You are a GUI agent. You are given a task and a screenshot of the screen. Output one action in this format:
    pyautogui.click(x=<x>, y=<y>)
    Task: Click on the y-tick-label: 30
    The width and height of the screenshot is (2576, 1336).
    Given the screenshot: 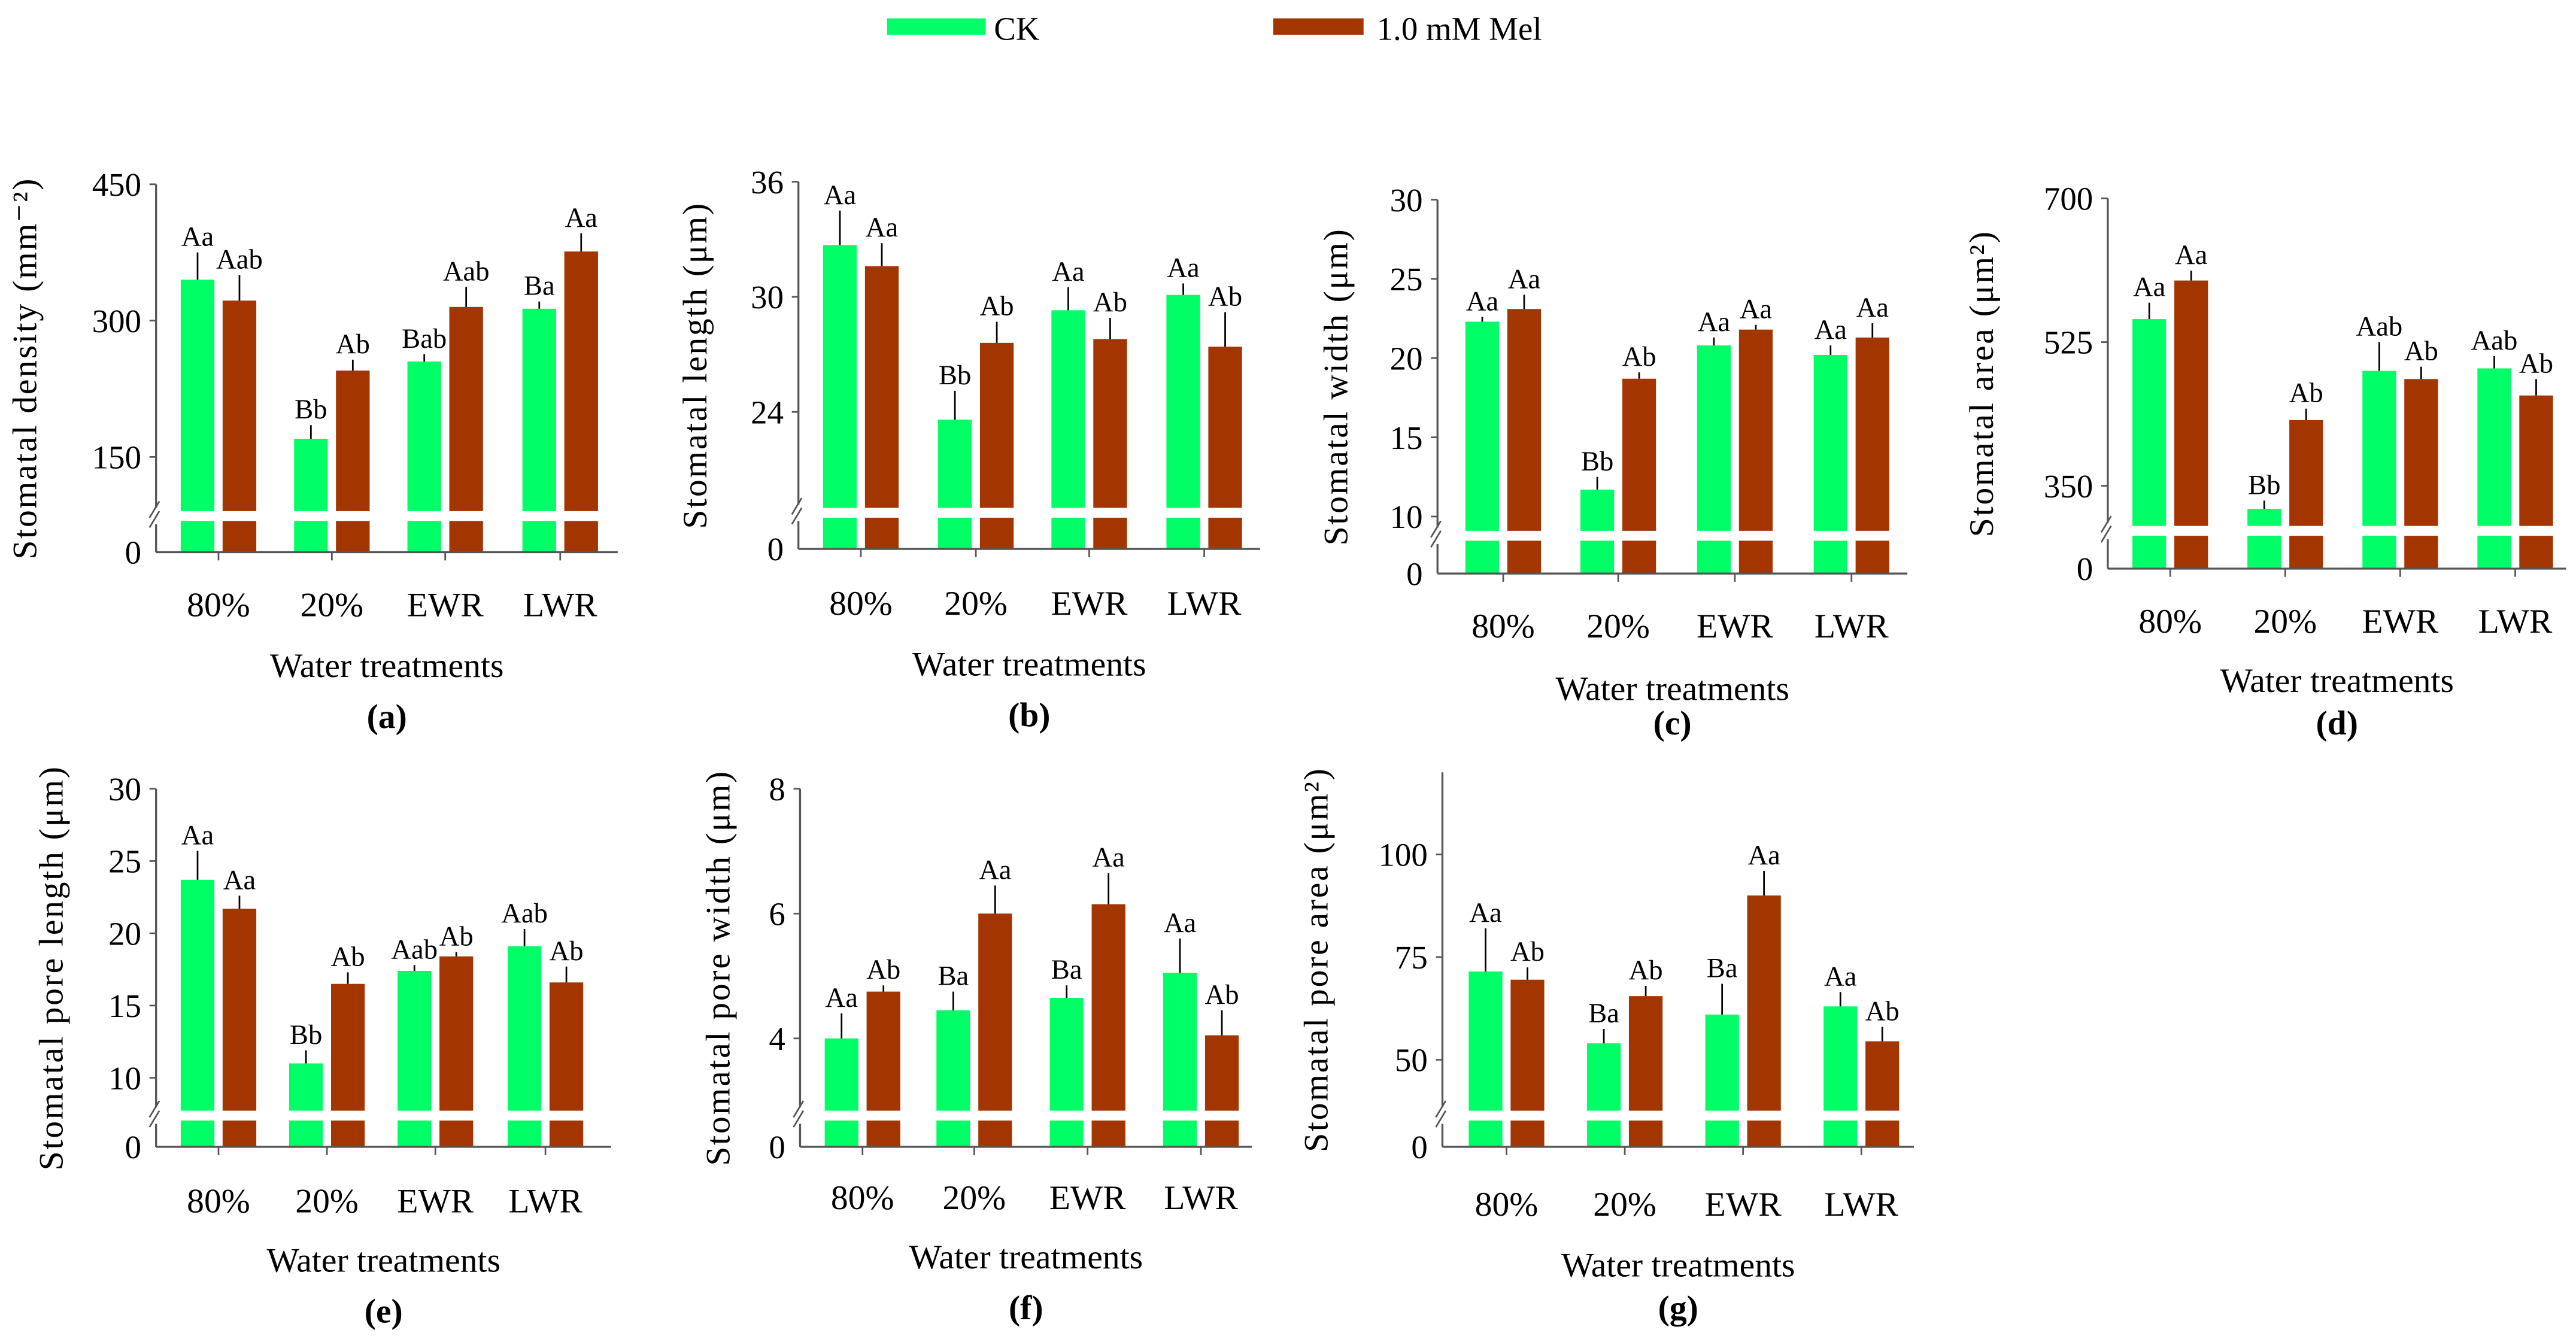 What is the action you would take?
    pyautogui.click(x=1406, y=200)
    